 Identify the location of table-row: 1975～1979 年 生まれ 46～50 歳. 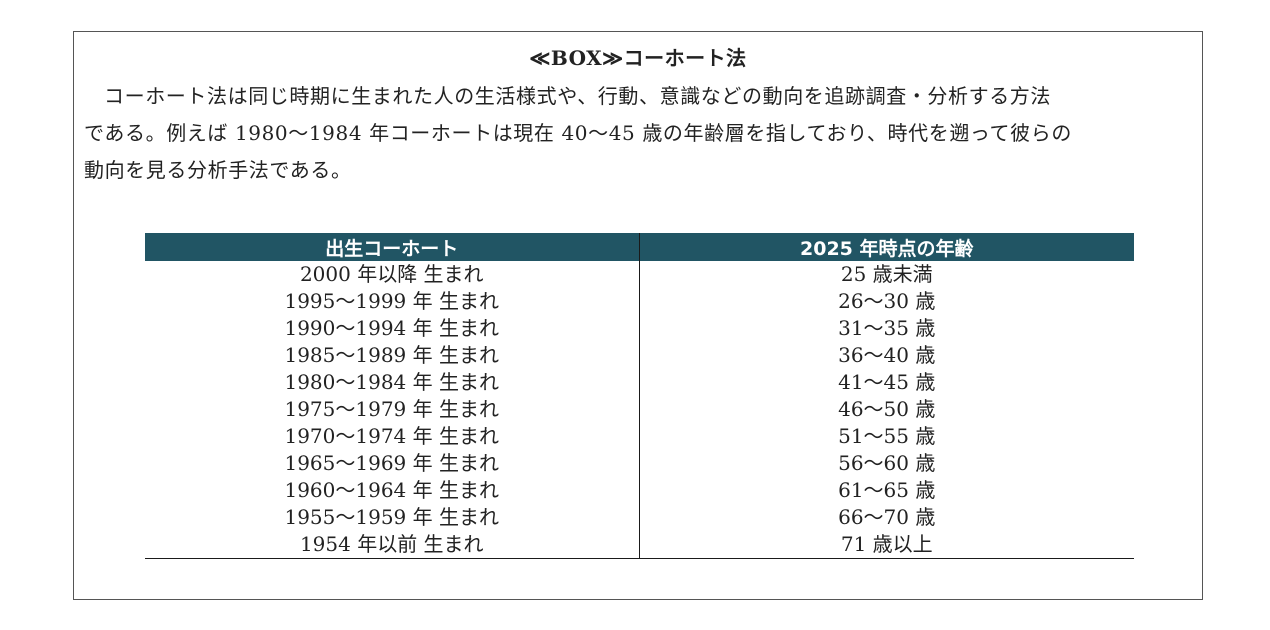
(639, 409).